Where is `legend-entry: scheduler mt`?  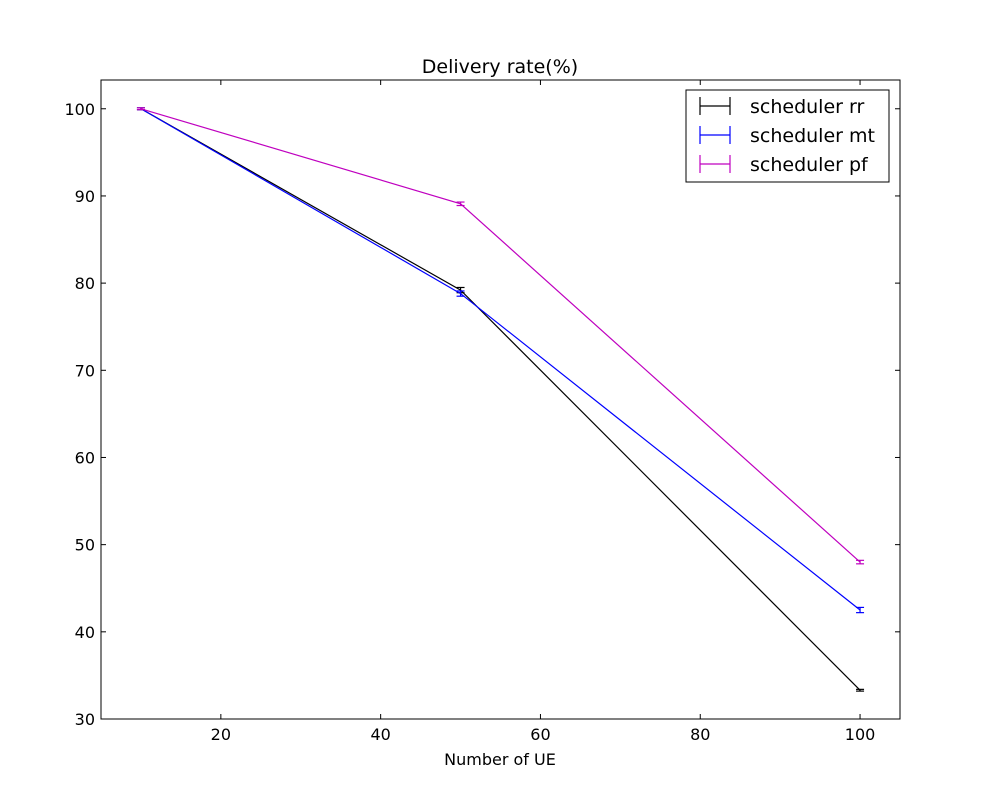 legend-entry: scheduler mt is located at coordinates (787, 136).